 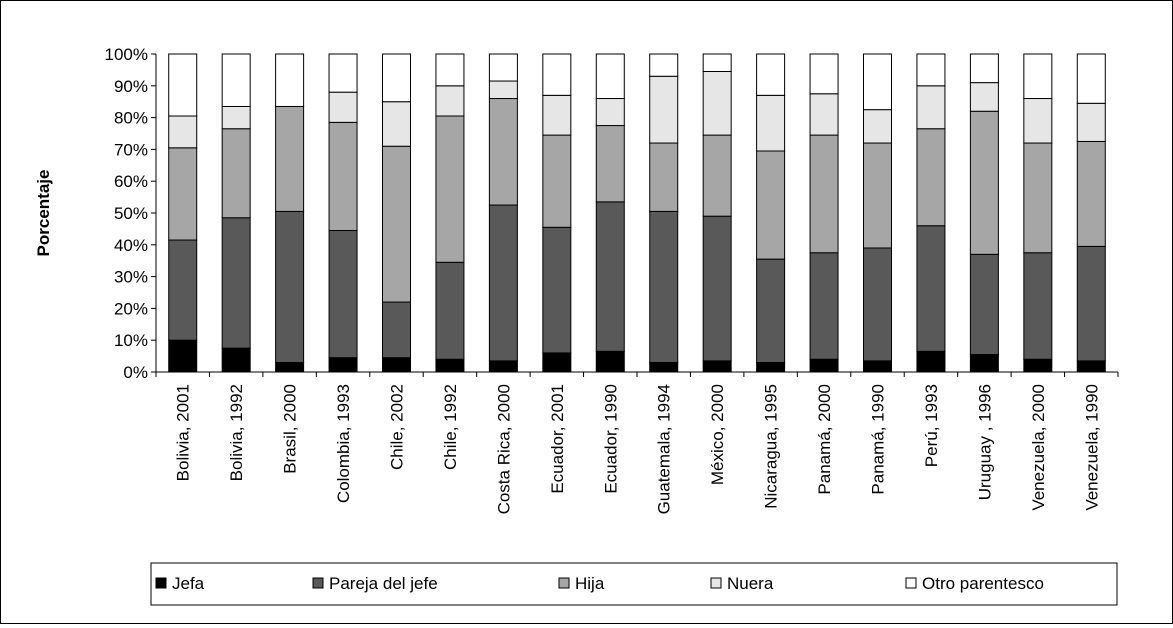 I want to click on x-tick-label: Bolivia, 2001, so click(x=183, y=432).